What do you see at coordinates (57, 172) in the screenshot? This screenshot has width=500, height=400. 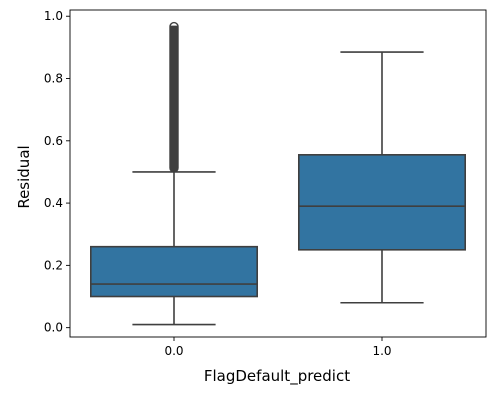 I see `y-axis: 0.0 0.2 0.4 0.6 0.8 1.0` at bounding box center [57, 172].